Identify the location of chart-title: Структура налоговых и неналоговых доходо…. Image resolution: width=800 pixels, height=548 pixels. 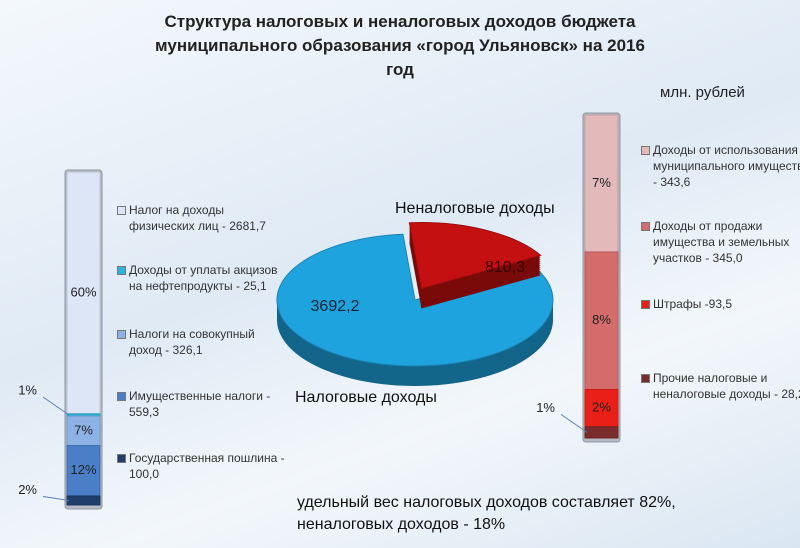
(400, 45).